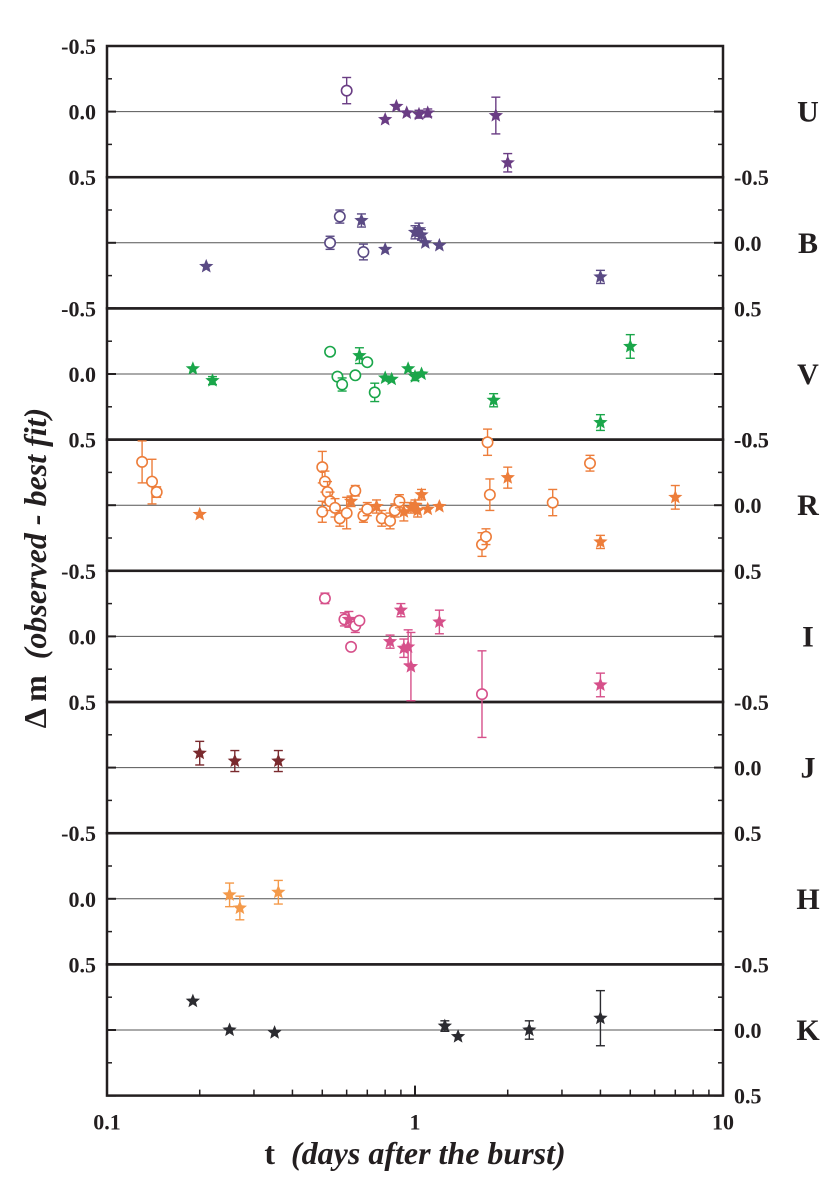 The width and height of the screenshot is (830, 1189). Describe the element at coordinates (35, 701) in the screenshot. I see `y-axis-title-main: Δ m` at that location.